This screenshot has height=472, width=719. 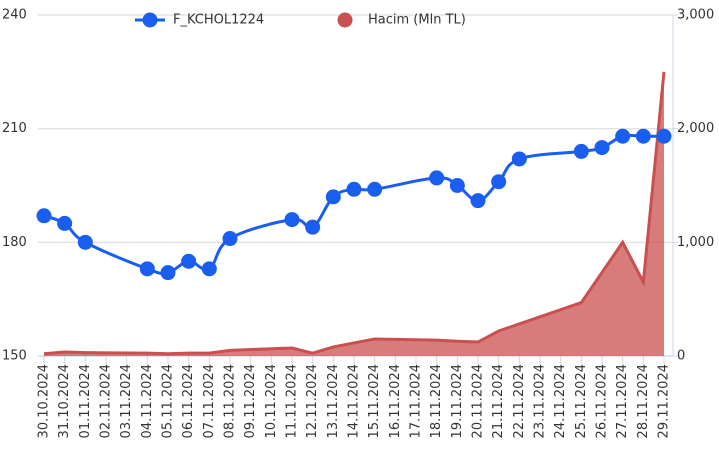 What do you see at coordinates (64, 401) in the screenshot?
I see `x-tick-label: 31.10.2024` at bounding box center [64, 401].